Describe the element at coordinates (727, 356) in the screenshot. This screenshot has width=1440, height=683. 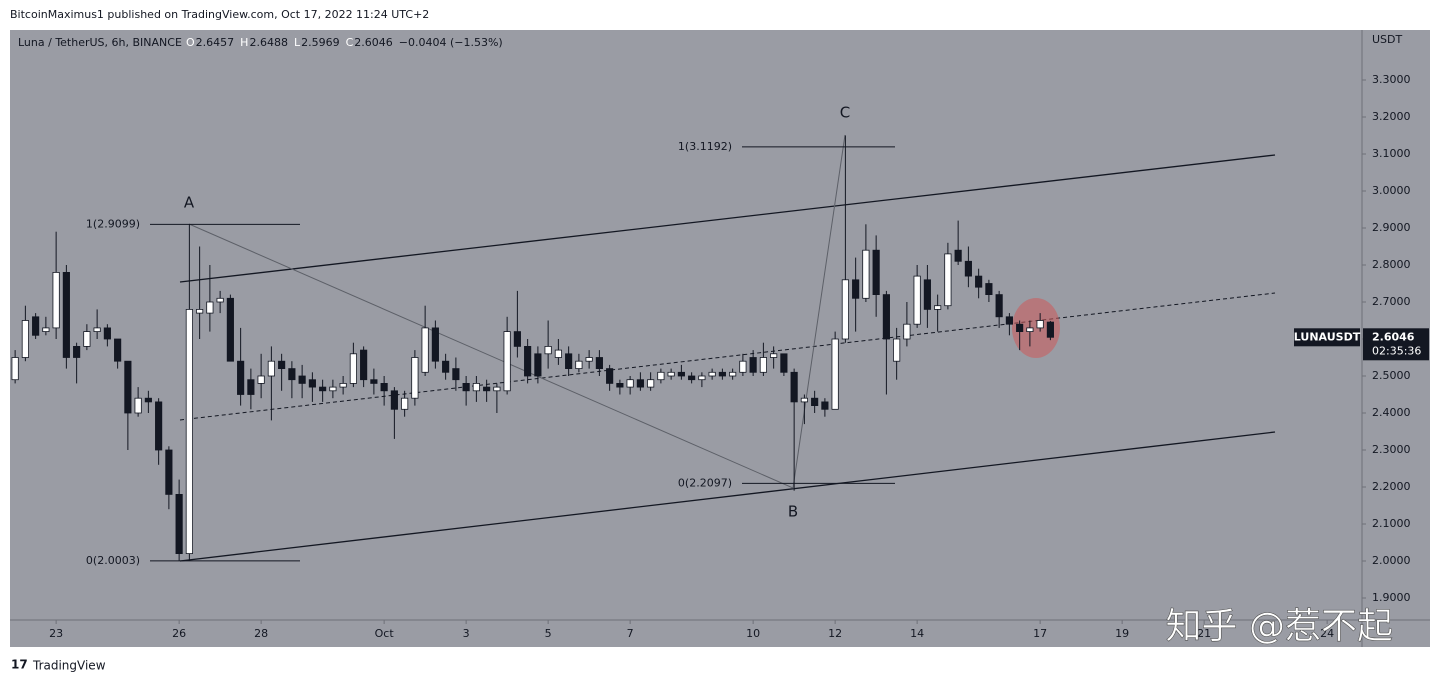
I see `channel-mid` at that location.